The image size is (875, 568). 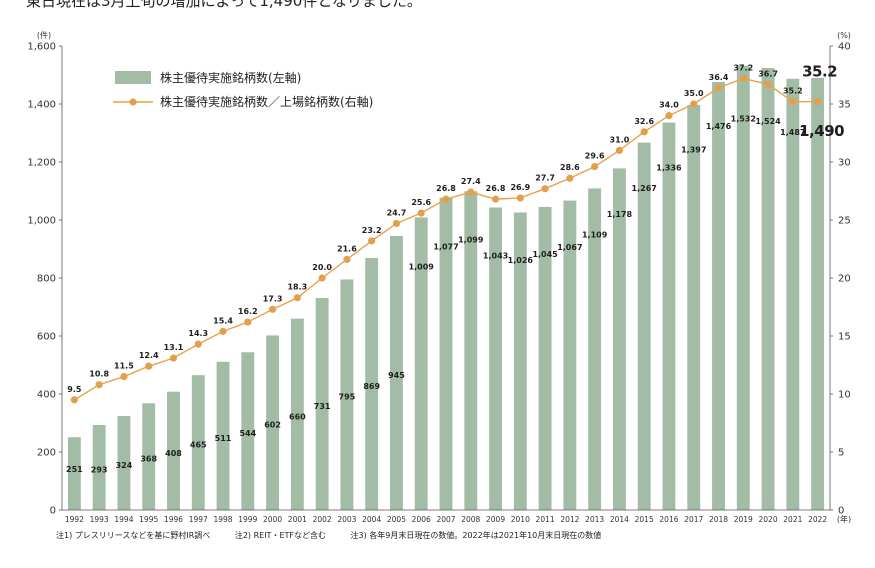 I want to click on ratio-value-label: 34.0, so click(x=669, y=105).